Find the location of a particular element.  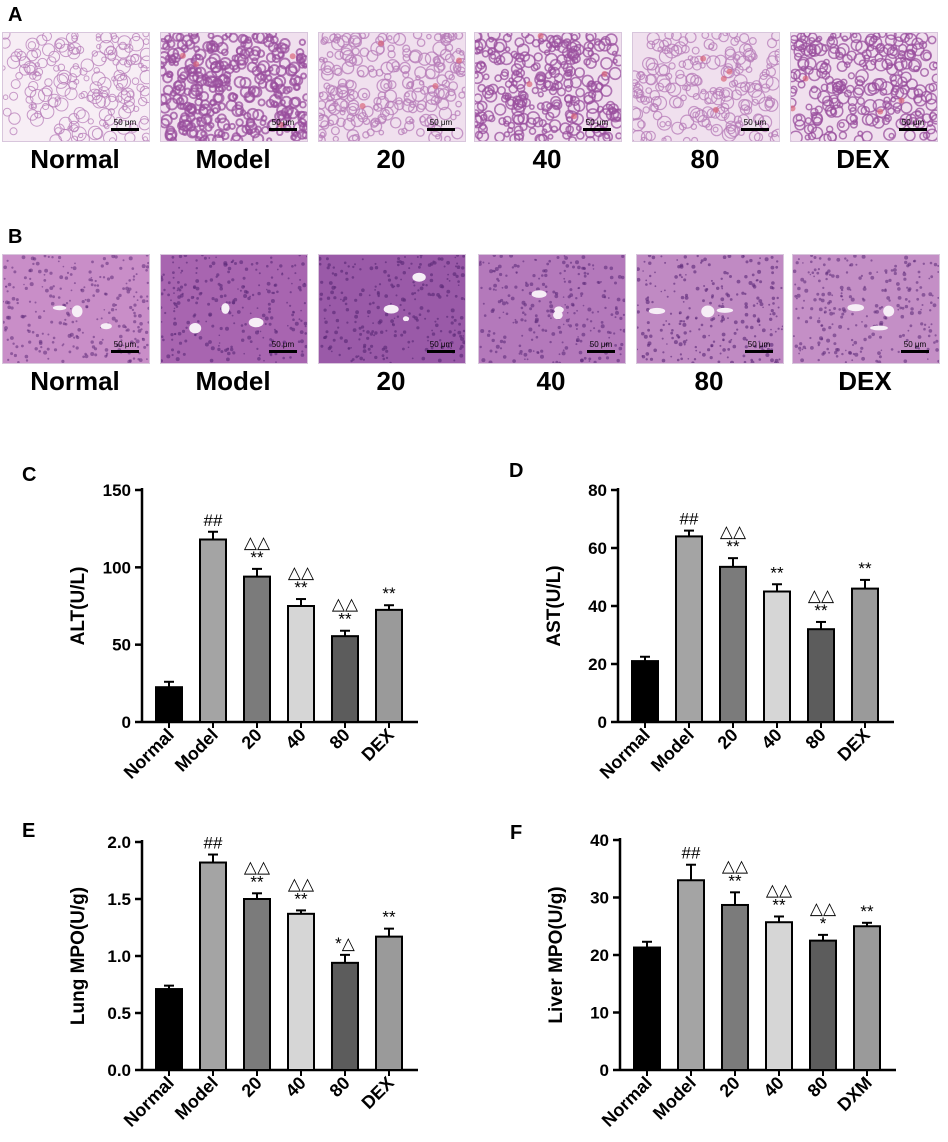

significance-line: *△ is located at coordinates (345, 943).